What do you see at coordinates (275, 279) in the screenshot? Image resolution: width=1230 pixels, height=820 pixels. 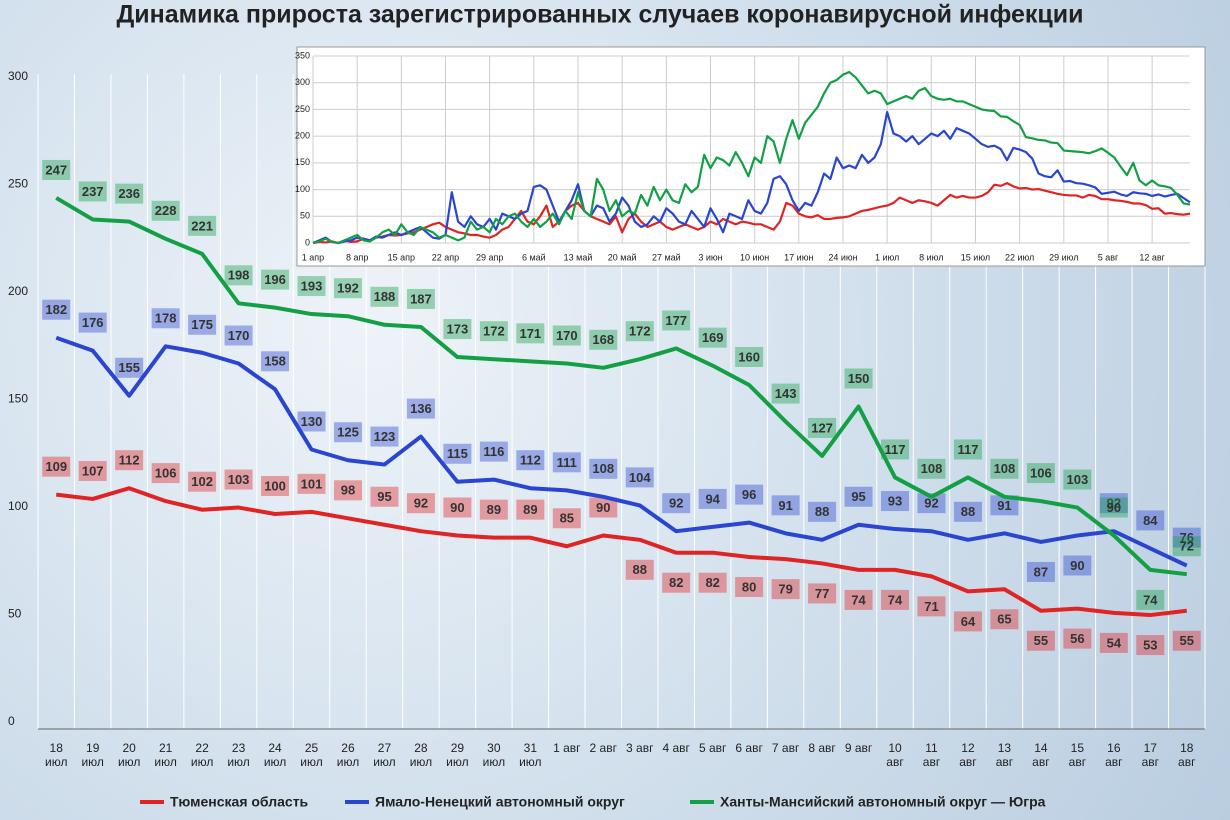 I see `data-label: 196` at bounding box center [275, 279].